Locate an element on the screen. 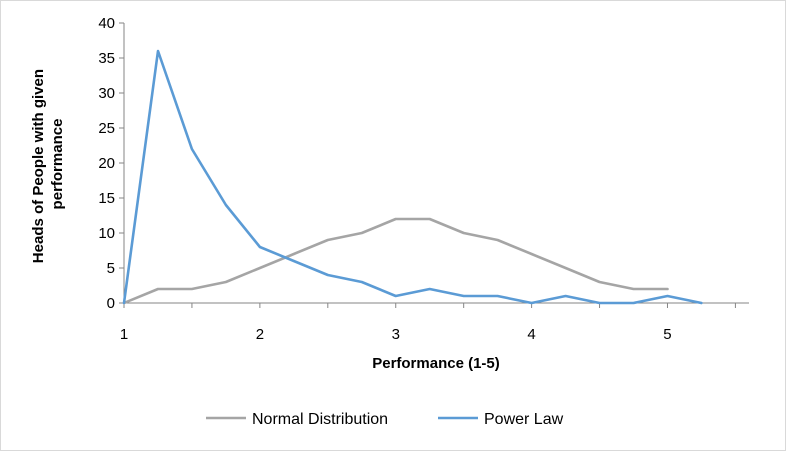 The height and width of the screenshot is (451, 786). x-axis-title: Performance (1-5) is located at coordinates (436, 363).